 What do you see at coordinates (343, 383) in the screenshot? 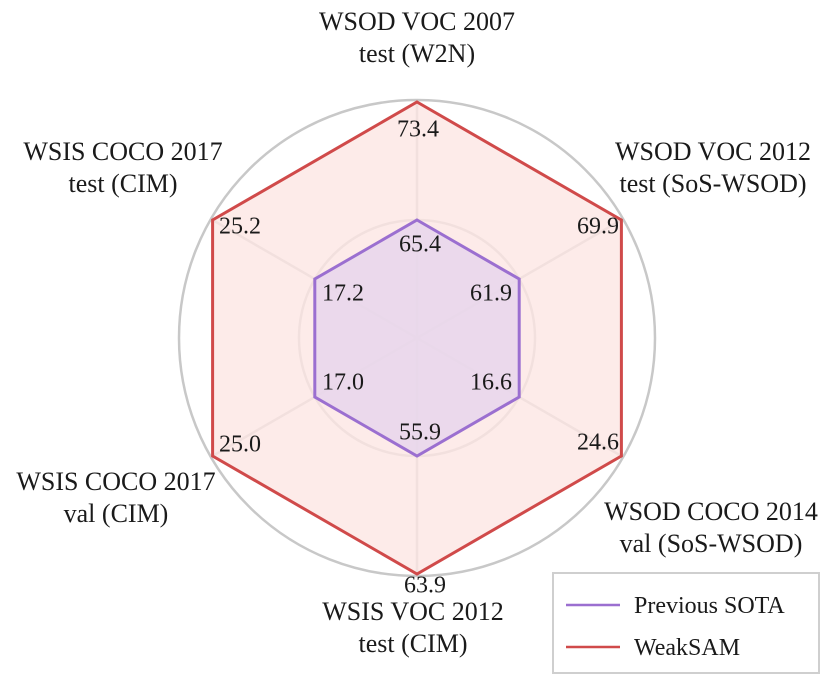
I see `value-label: 17.0` at bounding box center [343, 383].